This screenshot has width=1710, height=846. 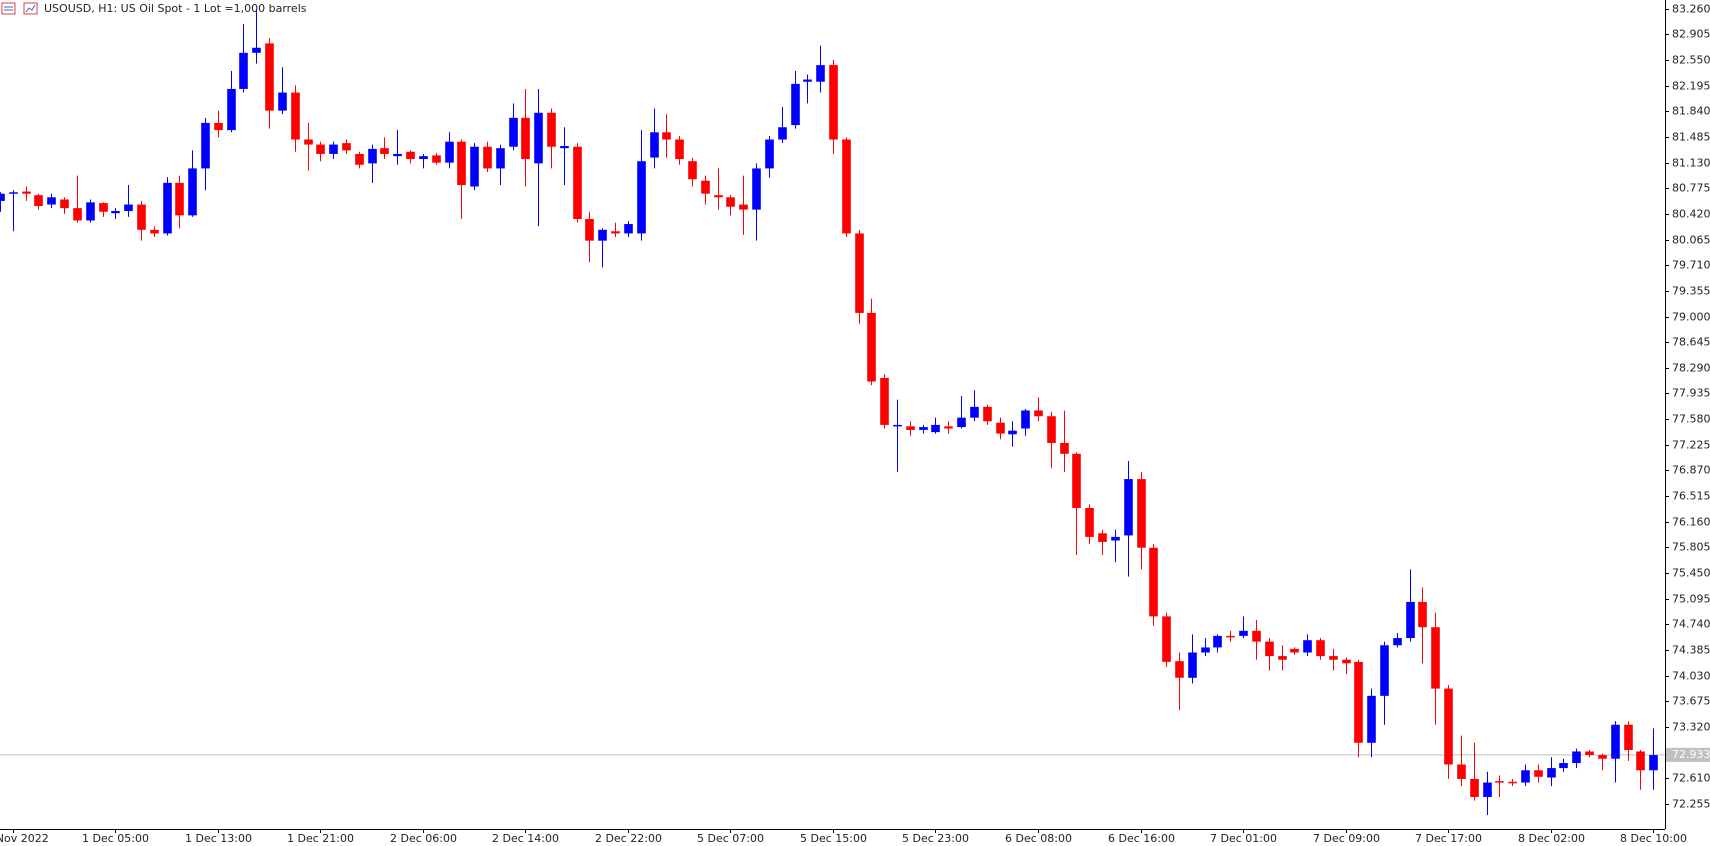 What do you see at coordinates (19, 8) in the screenshot?
I see `title-icons` at bounding box center [19, 8].